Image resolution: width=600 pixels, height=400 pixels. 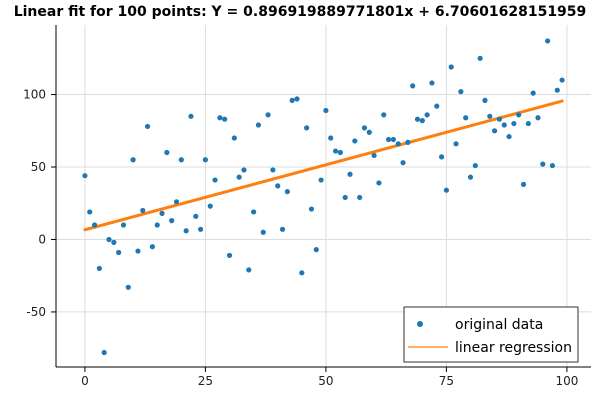 What do you see at coordinates (85, 381) in the screenshot?
I see `x-tick-label: 0` at bounding box center [85, 381].